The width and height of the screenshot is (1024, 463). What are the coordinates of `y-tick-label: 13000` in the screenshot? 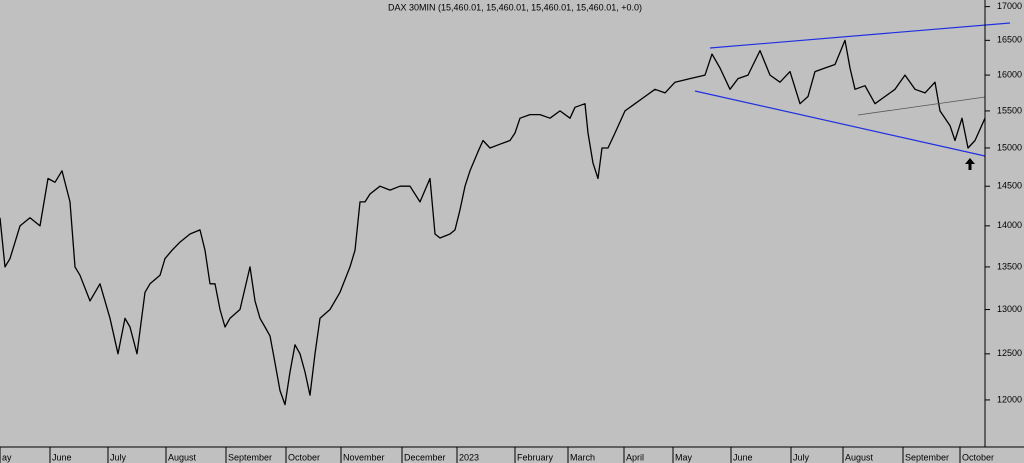 It's located at (1009, 309).